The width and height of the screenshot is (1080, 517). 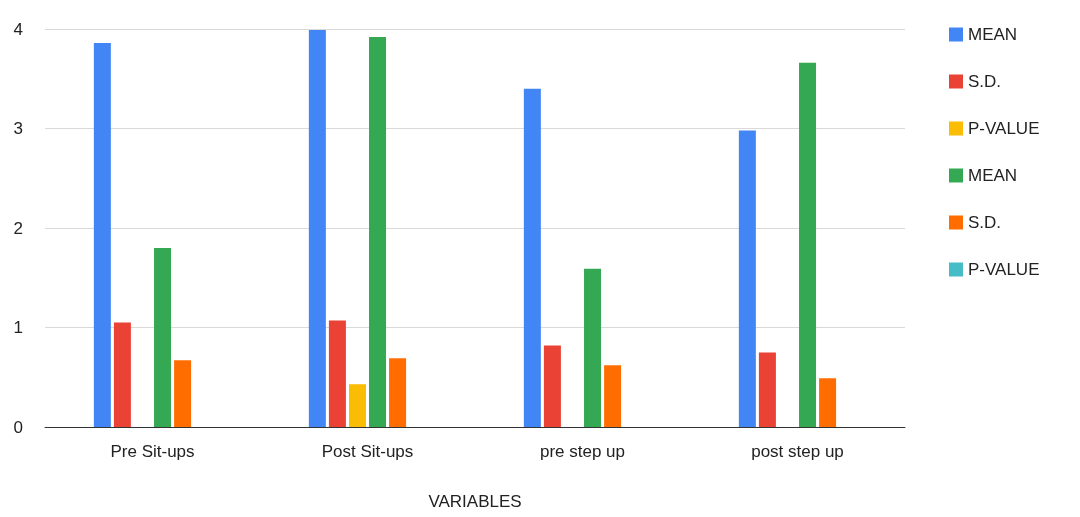 What do you see at coordinates (18, 128) in the screenshot?
I see `y-tick-label: 3` at bounding box center [18, 128].